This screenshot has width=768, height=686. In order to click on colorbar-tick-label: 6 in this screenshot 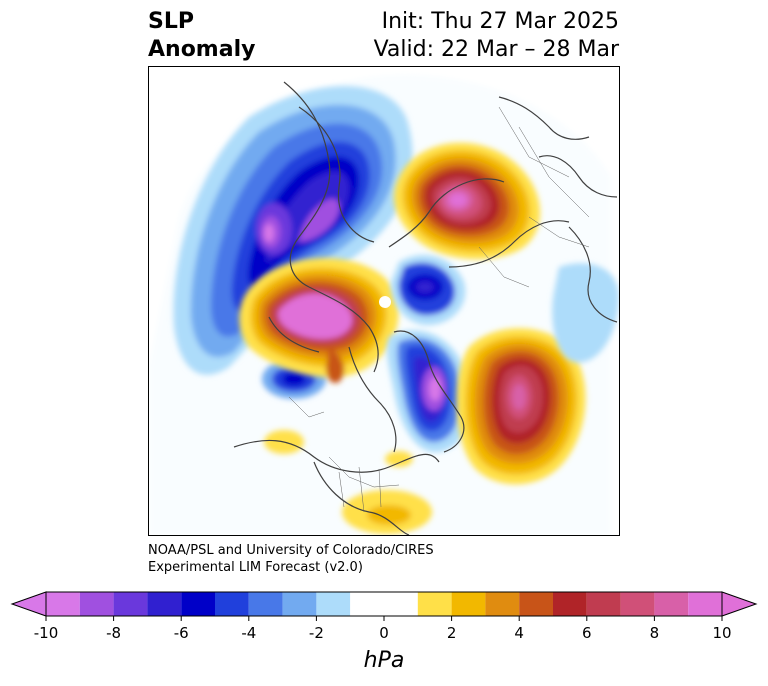, I will do `click(587, 633)`.